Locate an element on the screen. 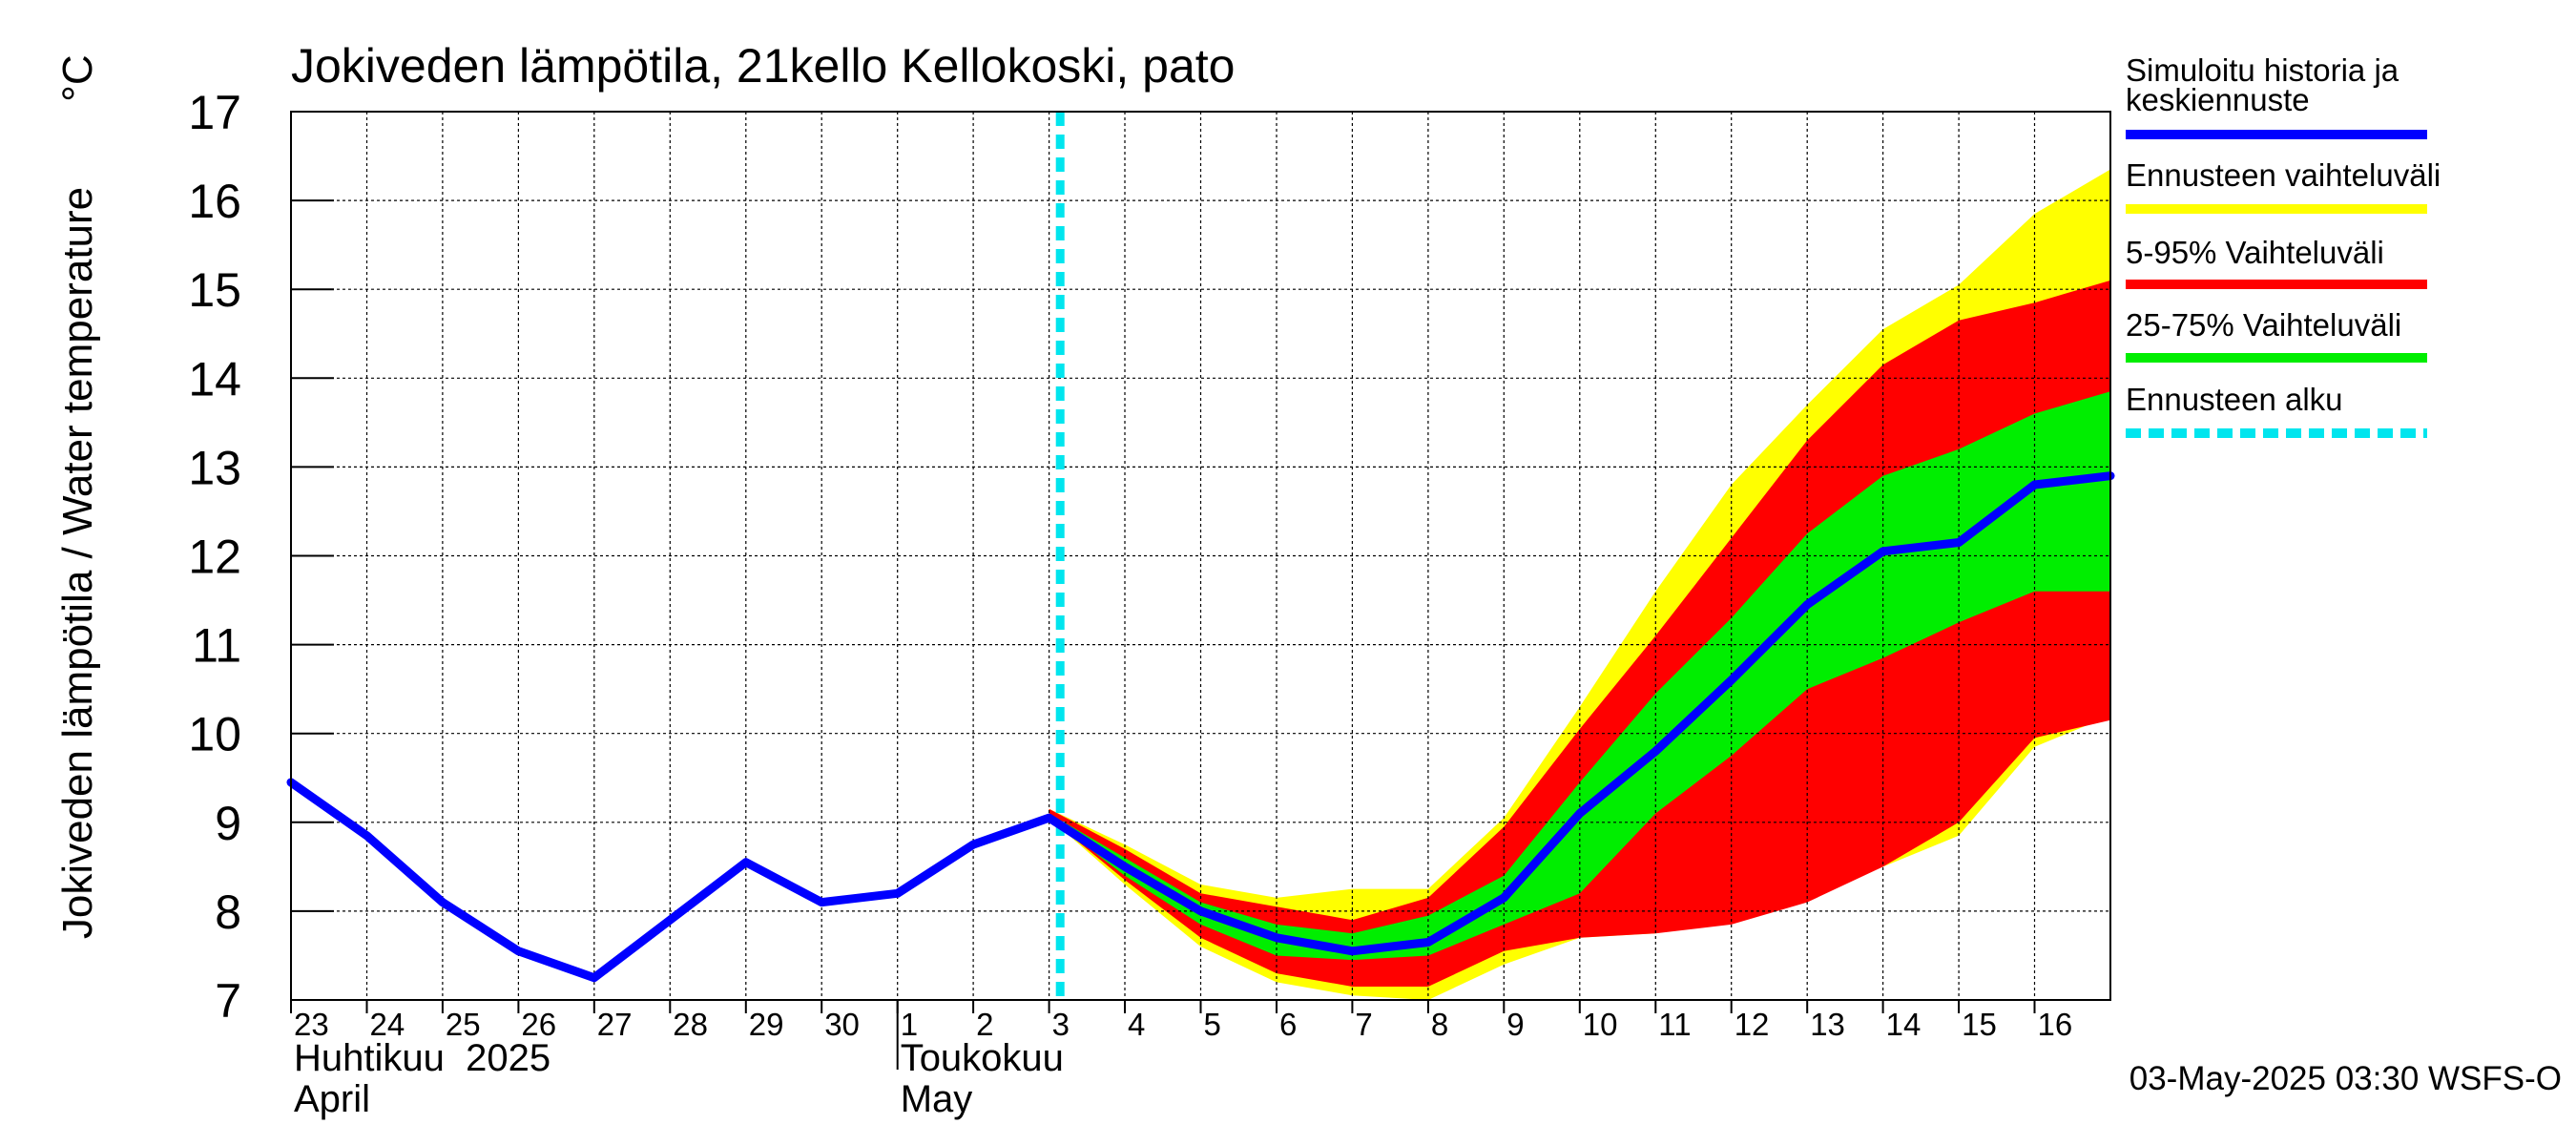 The image size is (2576, 1145). legend-label: 25-75% Vaihteluväli is located at coordinates (2263, 325).